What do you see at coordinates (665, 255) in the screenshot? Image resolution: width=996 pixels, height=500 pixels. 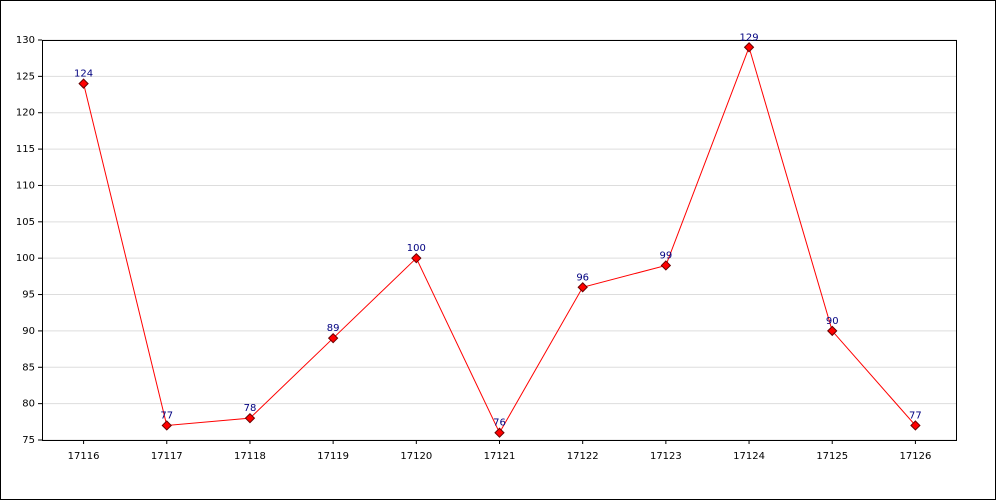 I see `value-label: 99` at bounding box center [665, 255].